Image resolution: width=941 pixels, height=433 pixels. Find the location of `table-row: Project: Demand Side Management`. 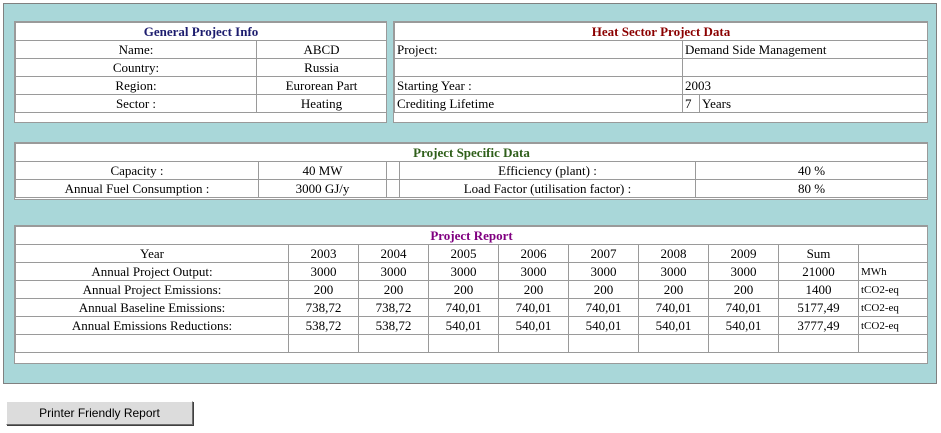

table-row: Project: Demand Side Management is located at coordinates (661, 49).